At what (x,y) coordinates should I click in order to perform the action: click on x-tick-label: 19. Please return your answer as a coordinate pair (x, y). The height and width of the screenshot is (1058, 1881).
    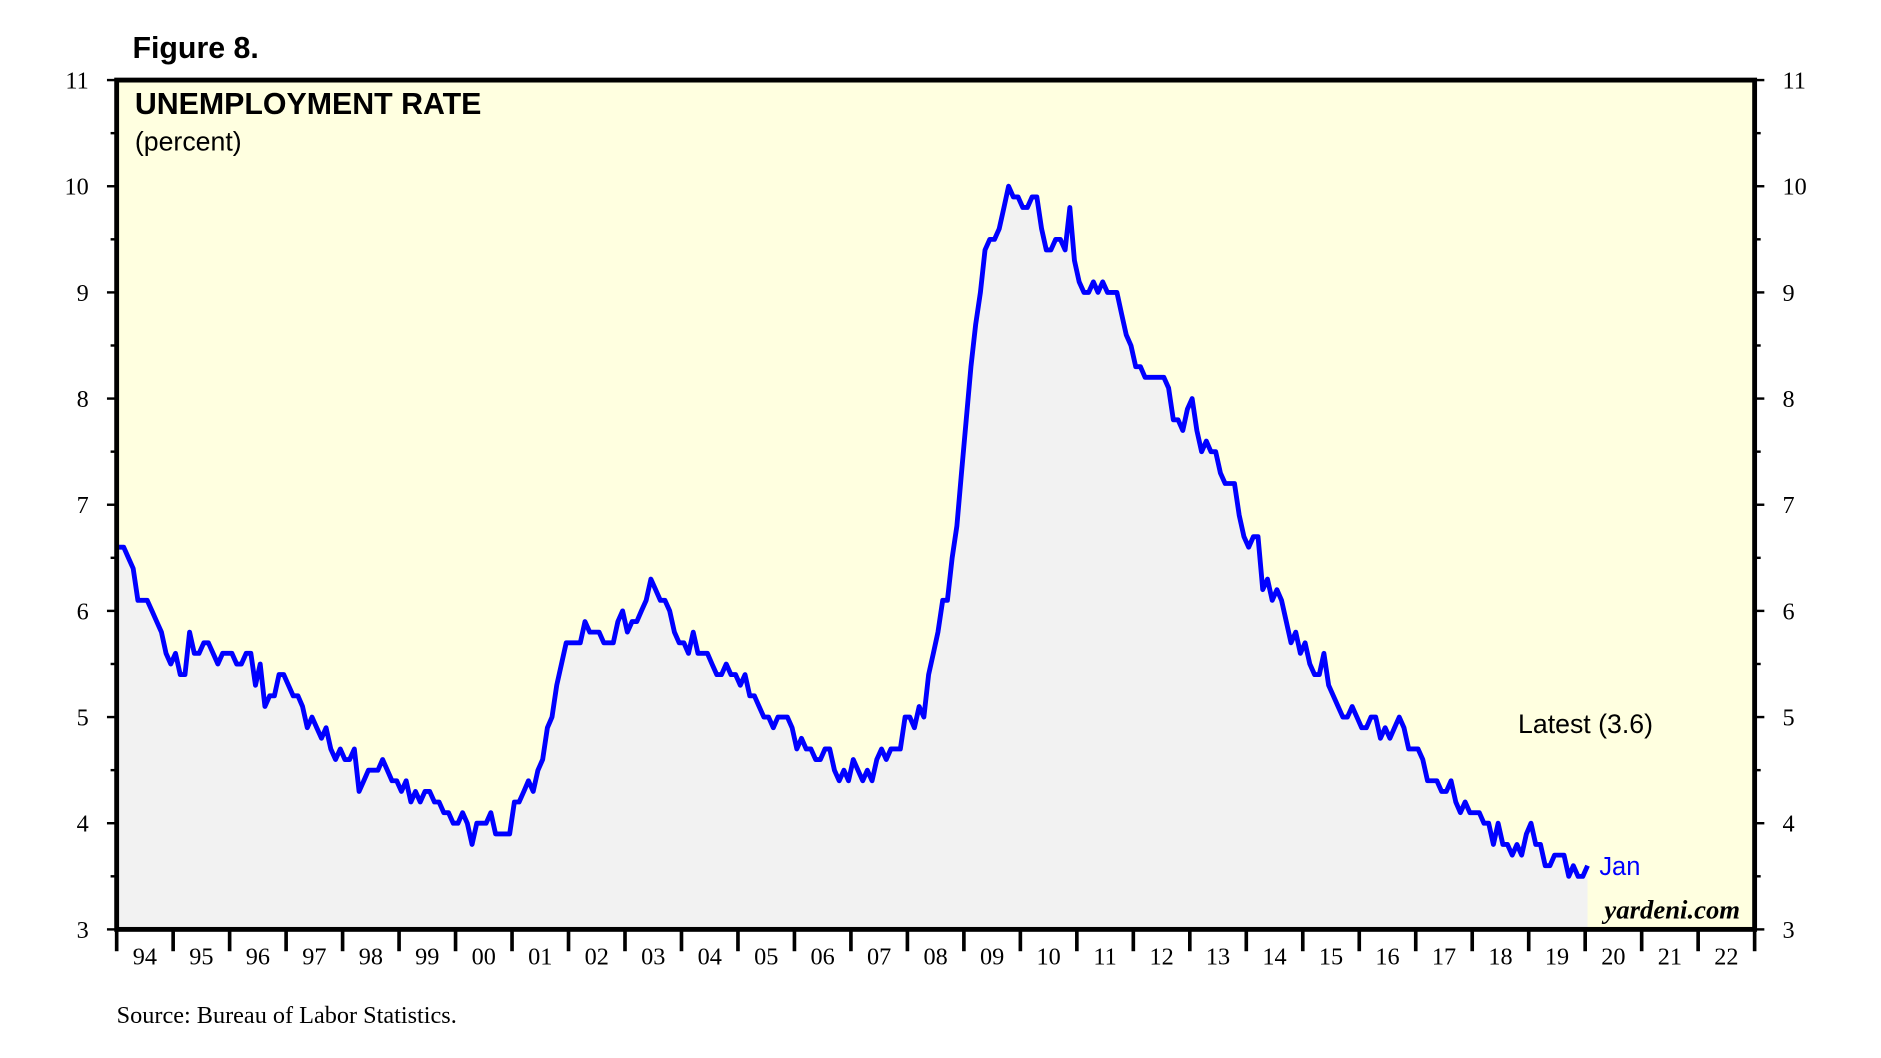
    Looking at the image, I should click on (1557, 957).